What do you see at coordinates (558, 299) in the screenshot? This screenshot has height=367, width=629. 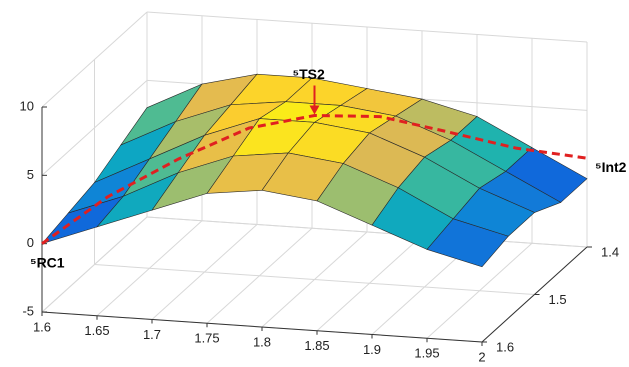 I see `y-tick-label: 1.5` at bounding box center [558, 299].